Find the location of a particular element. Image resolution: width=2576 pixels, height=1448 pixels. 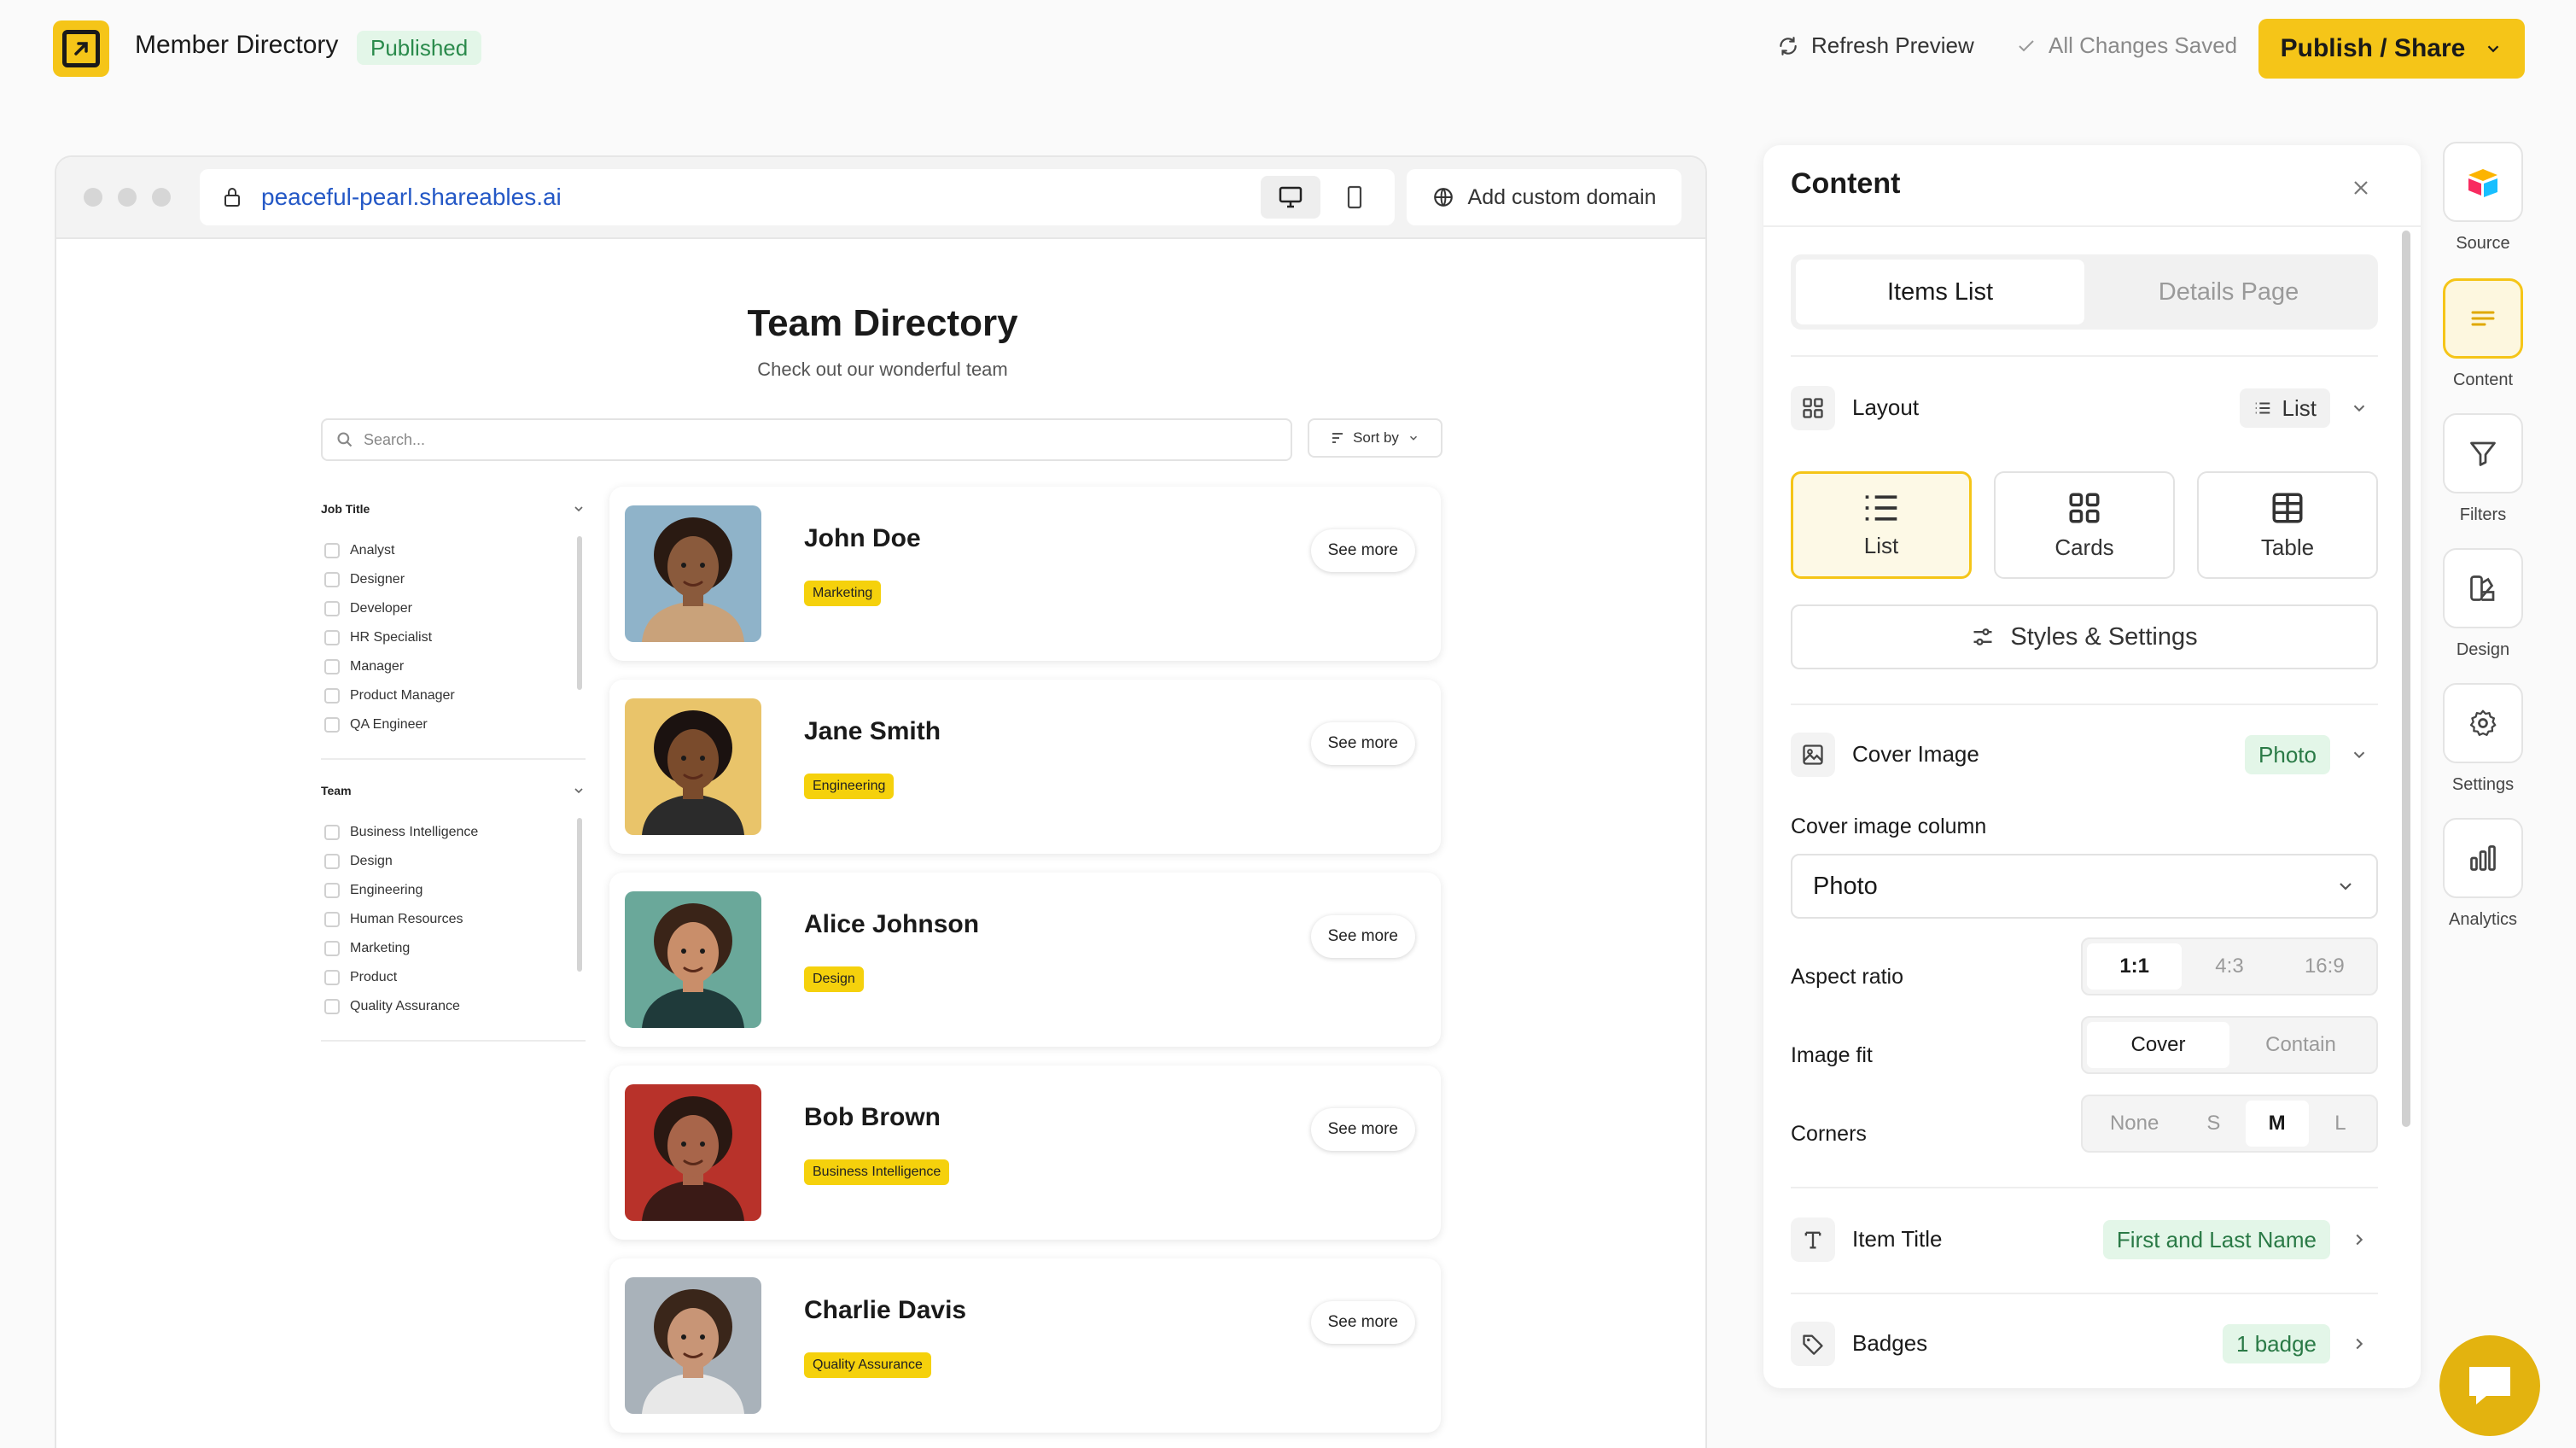

mobile-view-button is located at coordinates (1354, 197).